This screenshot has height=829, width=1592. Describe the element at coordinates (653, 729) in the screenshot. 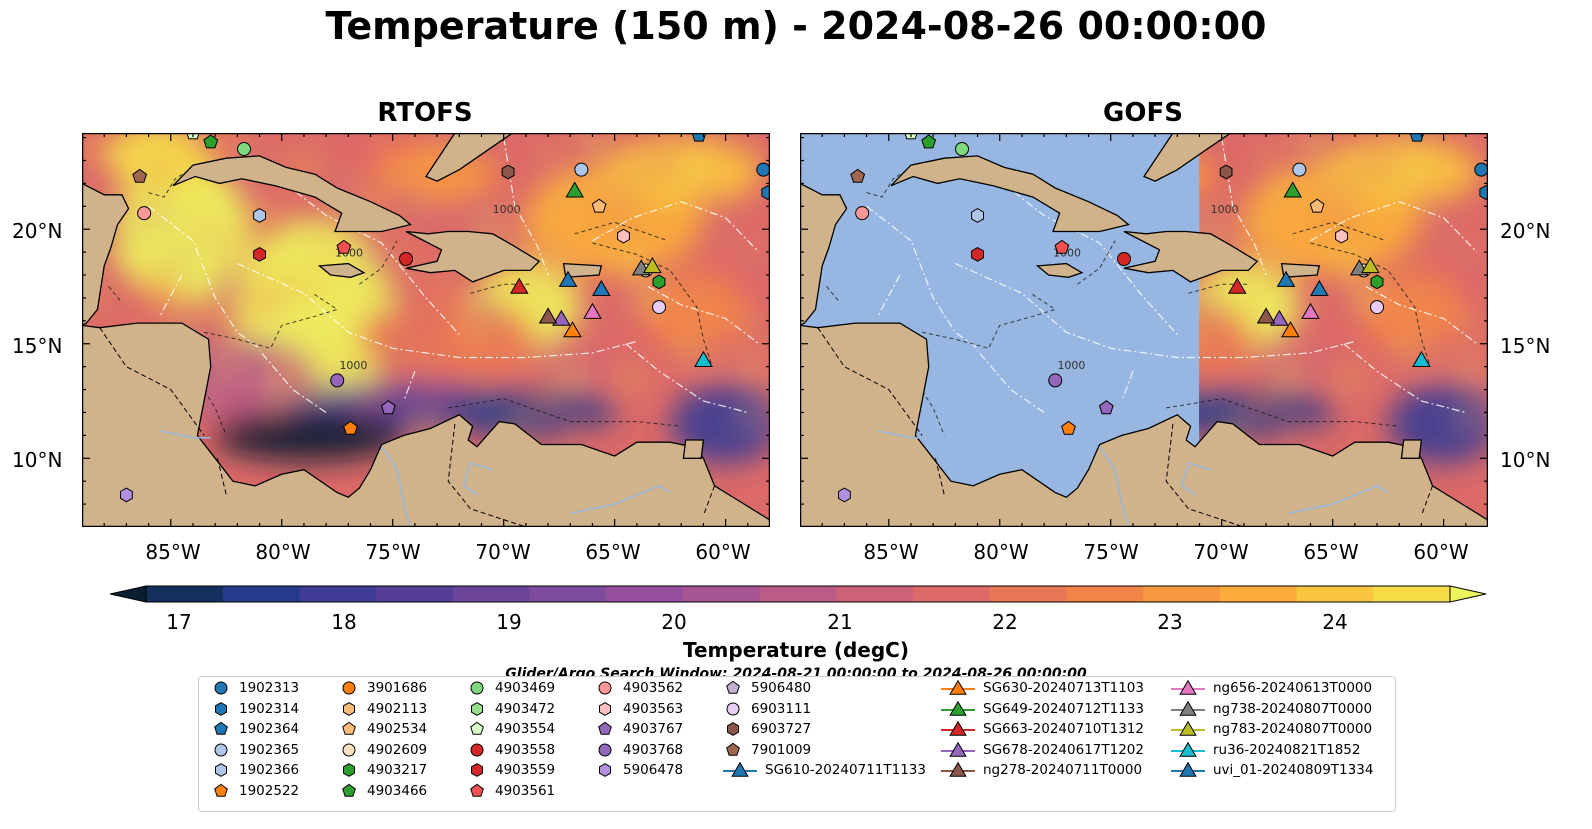

I see `legend-label: 4903767` at that location.